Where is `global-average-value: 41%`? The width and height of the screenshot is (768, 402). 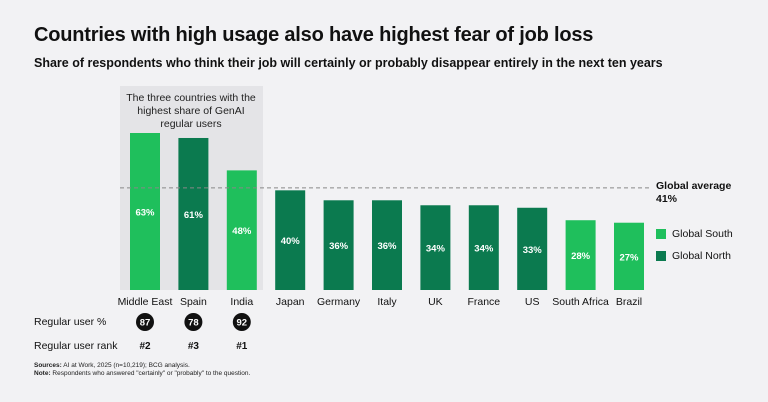
global-average-value: 41% is located at coordinates (667, 199).